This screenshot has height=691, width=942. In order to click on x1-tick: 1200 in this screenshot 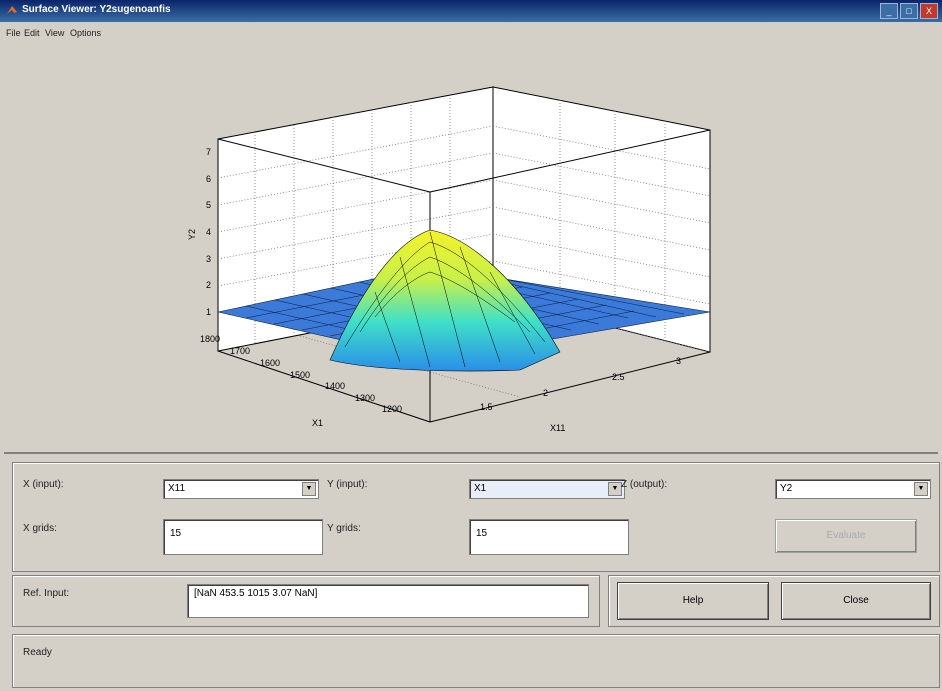, I will do `click(392, 409)`.